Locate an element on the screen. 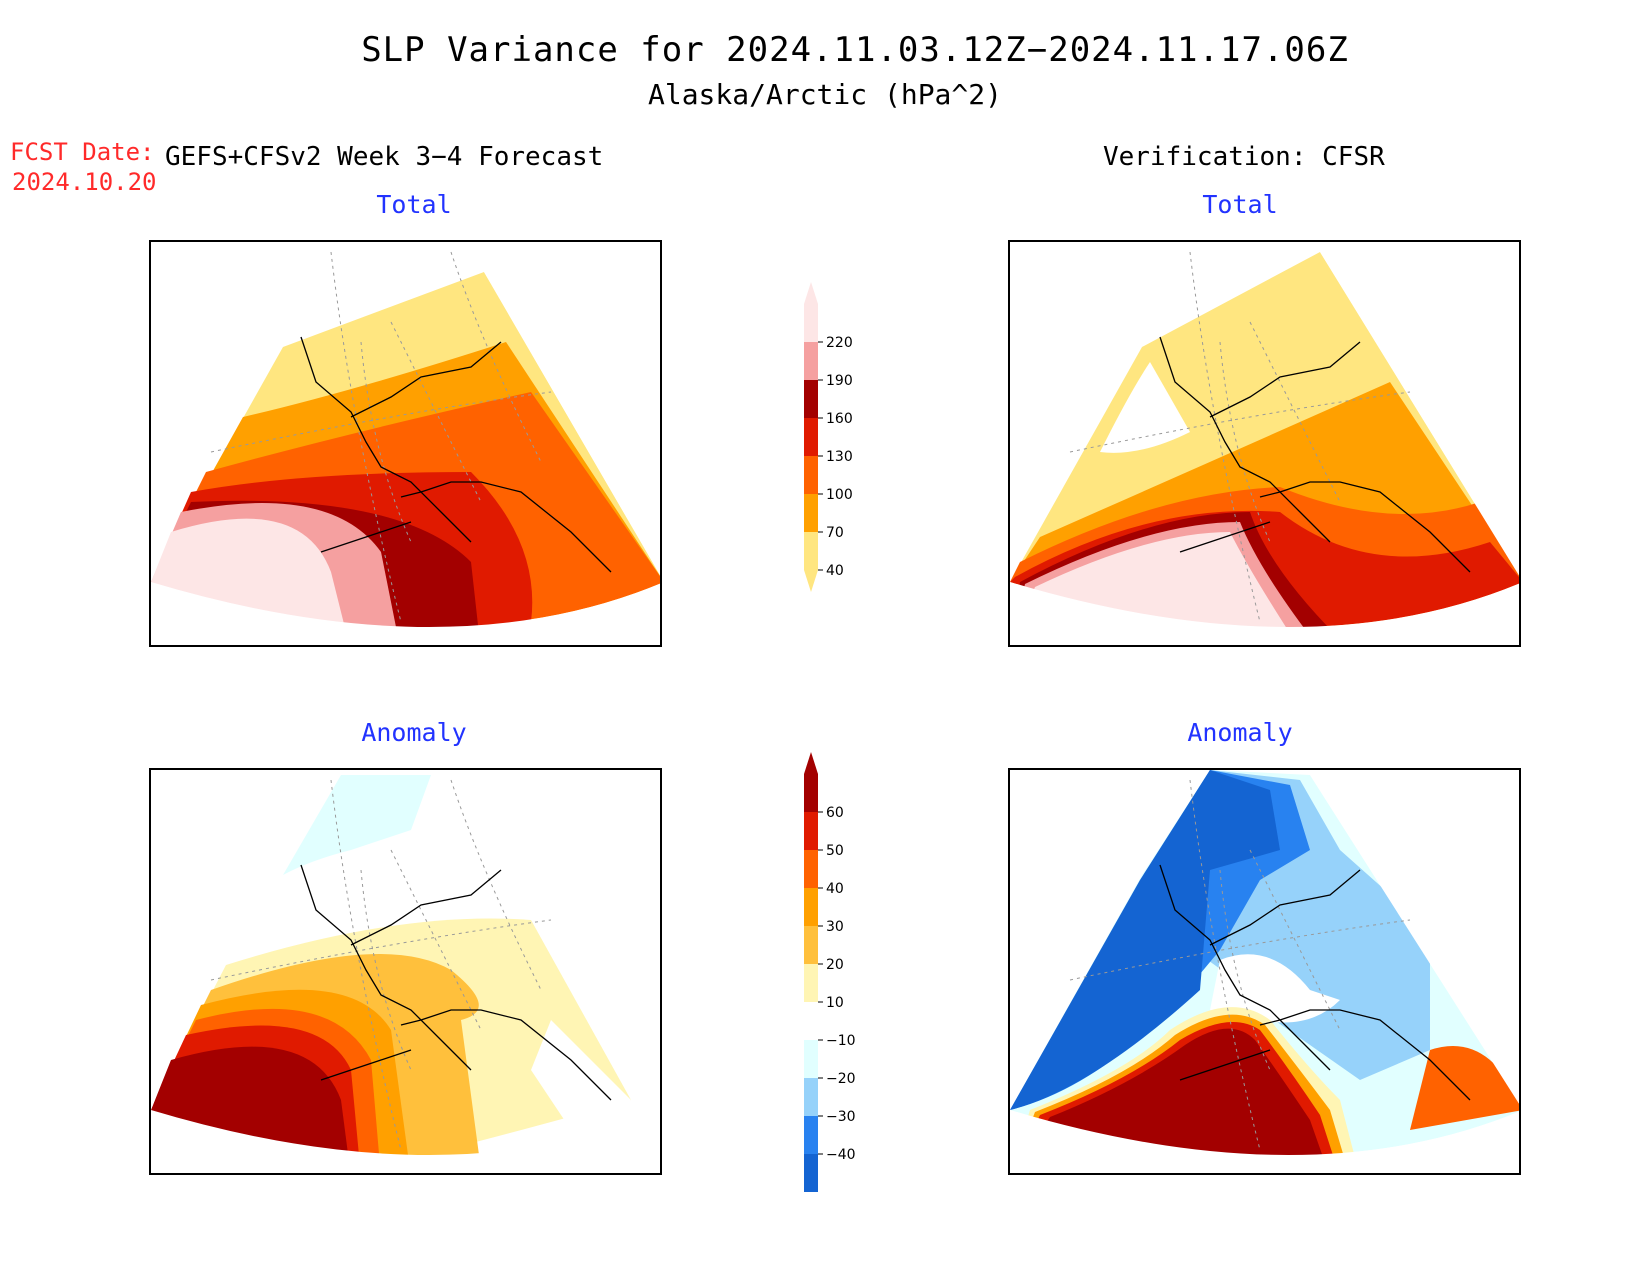 The image size is (1650, 1275). fcst-date-label: FCST Date: is located at coordinates (82, 152).